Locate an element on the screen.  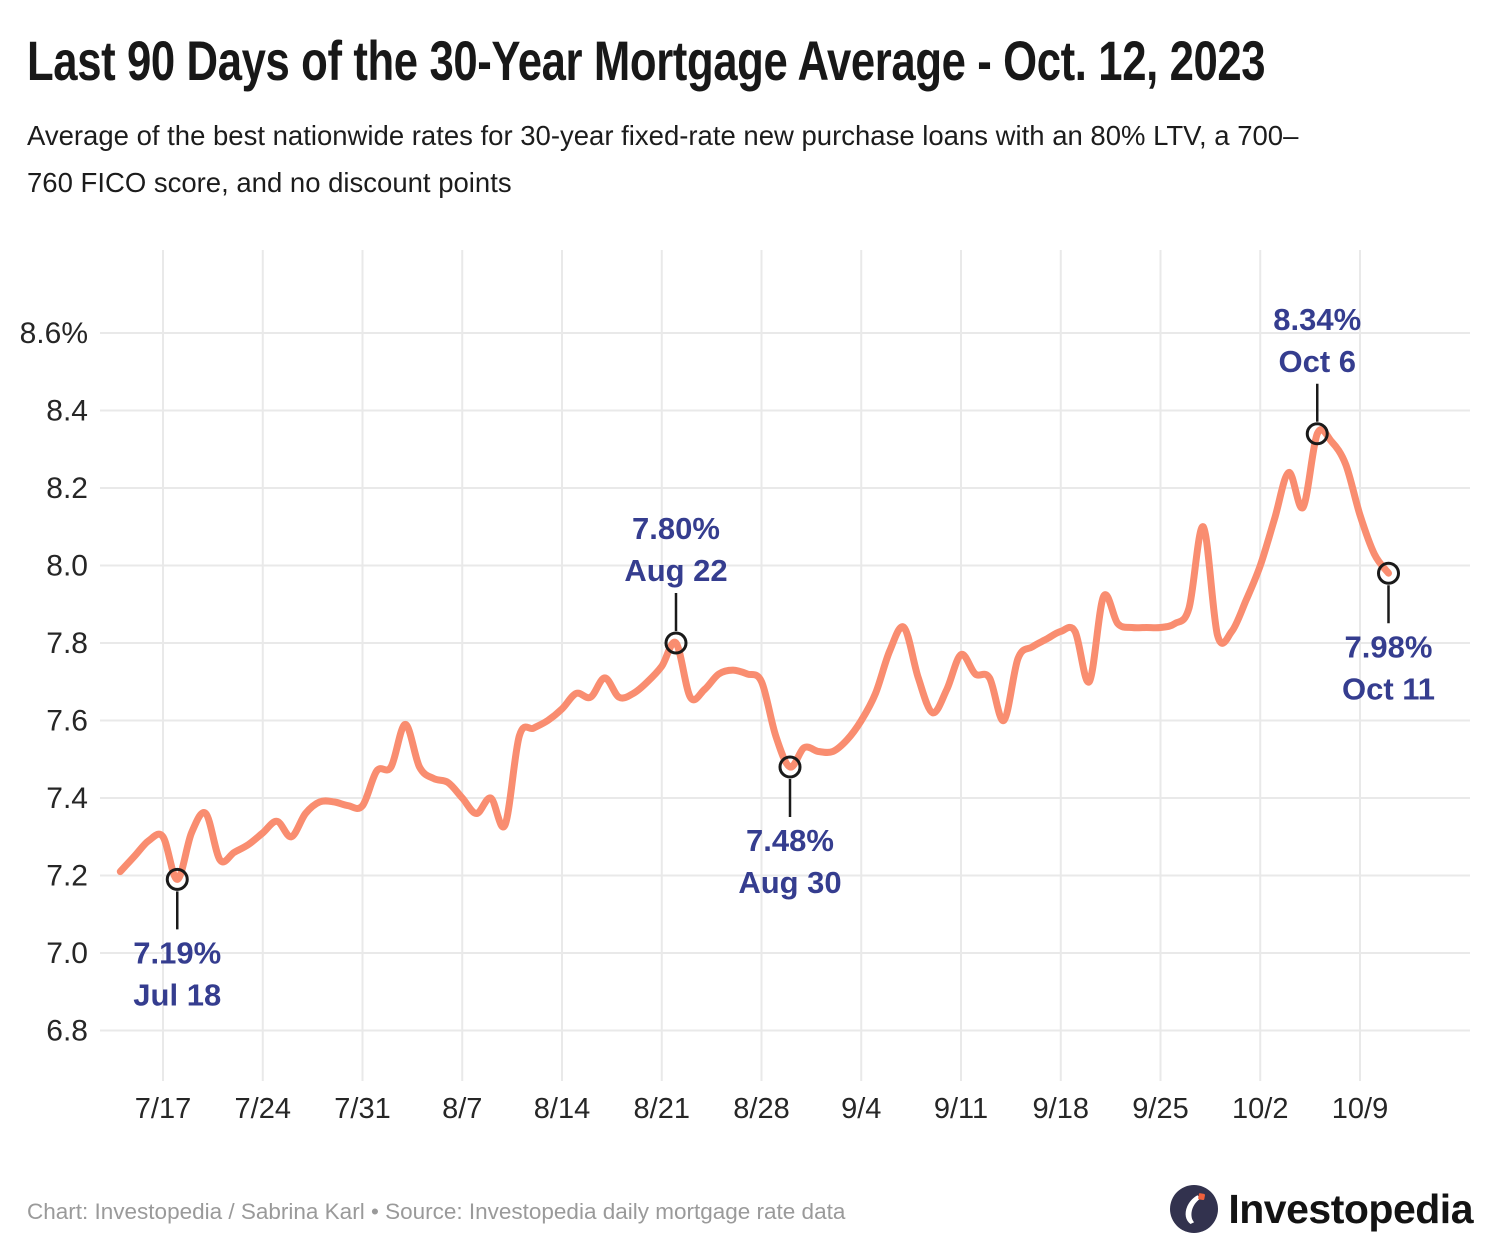
x-tick-label: 7/31 is located at coordinates (362, 1109).